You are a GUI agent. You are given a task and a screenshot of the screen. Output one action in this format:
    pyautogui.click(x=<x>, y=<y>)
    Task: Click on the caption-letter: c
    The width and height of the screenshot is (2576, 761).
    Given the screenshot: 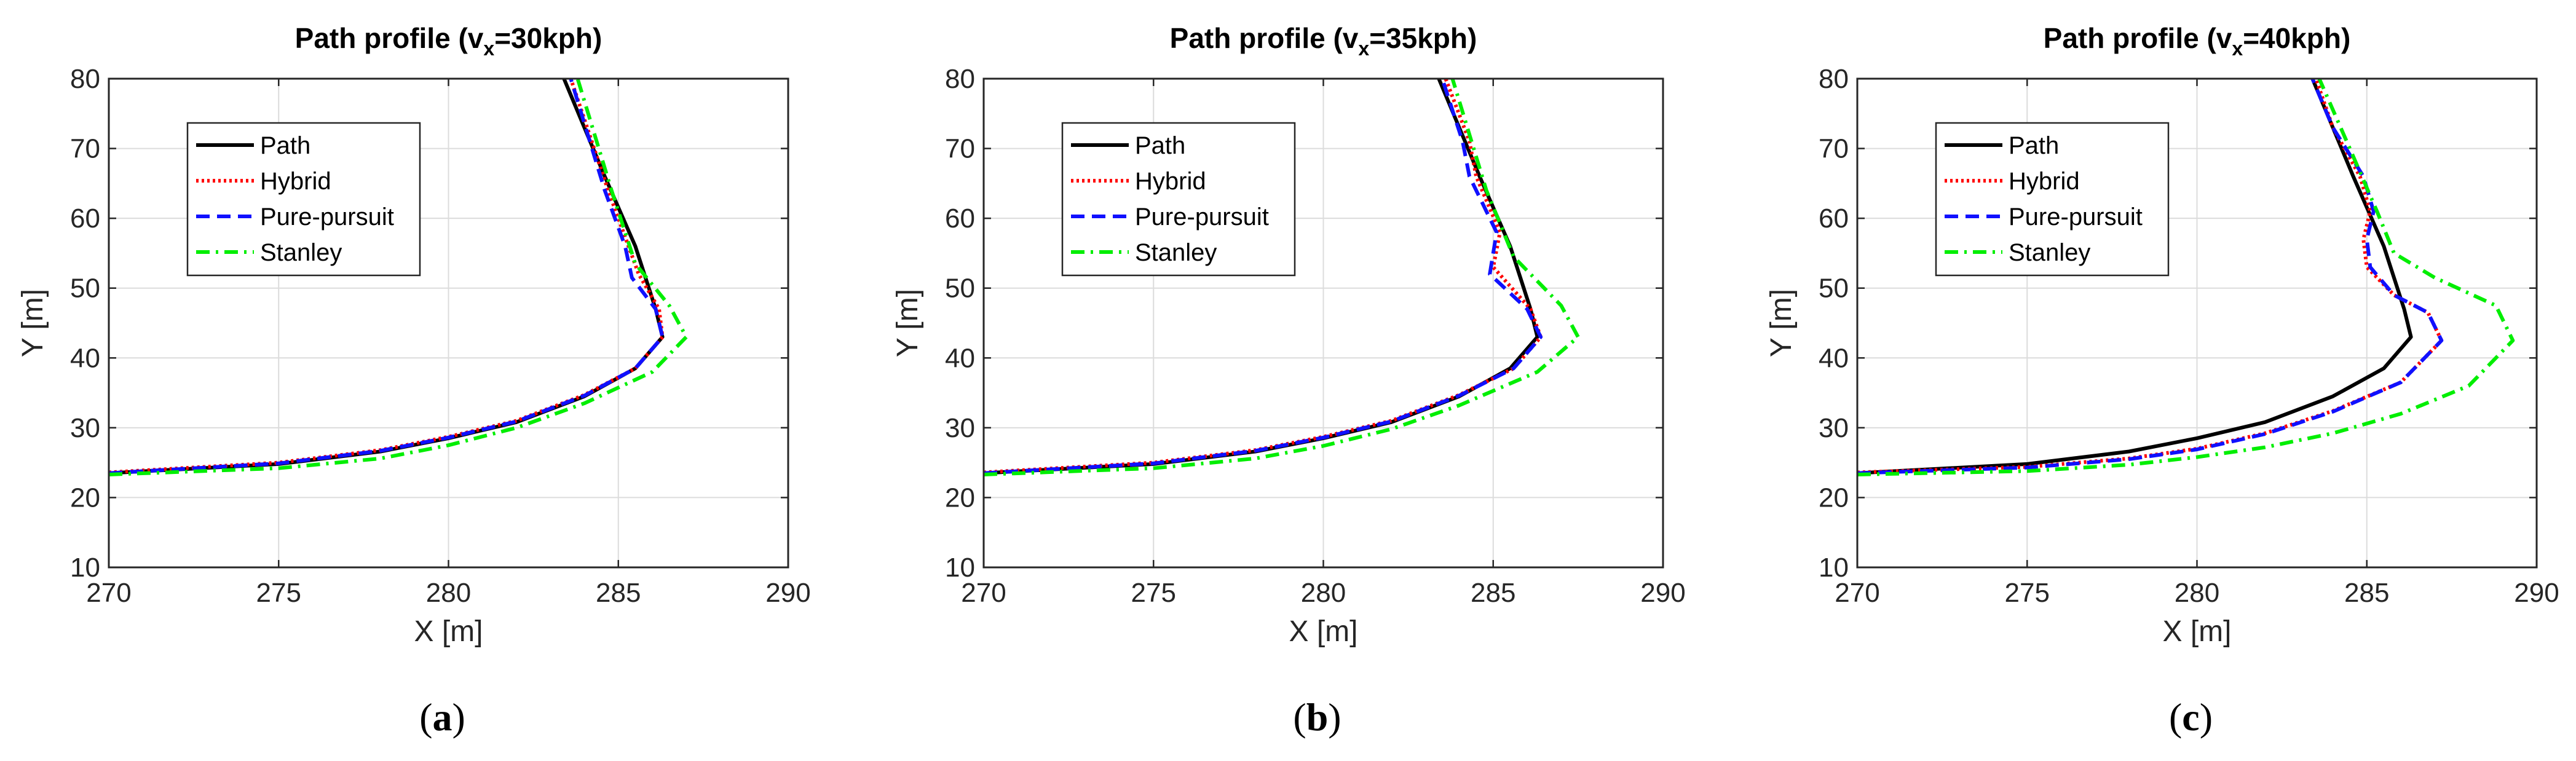 What is the action you would take?
    pyautogui.click(x=2190, y=717)
    